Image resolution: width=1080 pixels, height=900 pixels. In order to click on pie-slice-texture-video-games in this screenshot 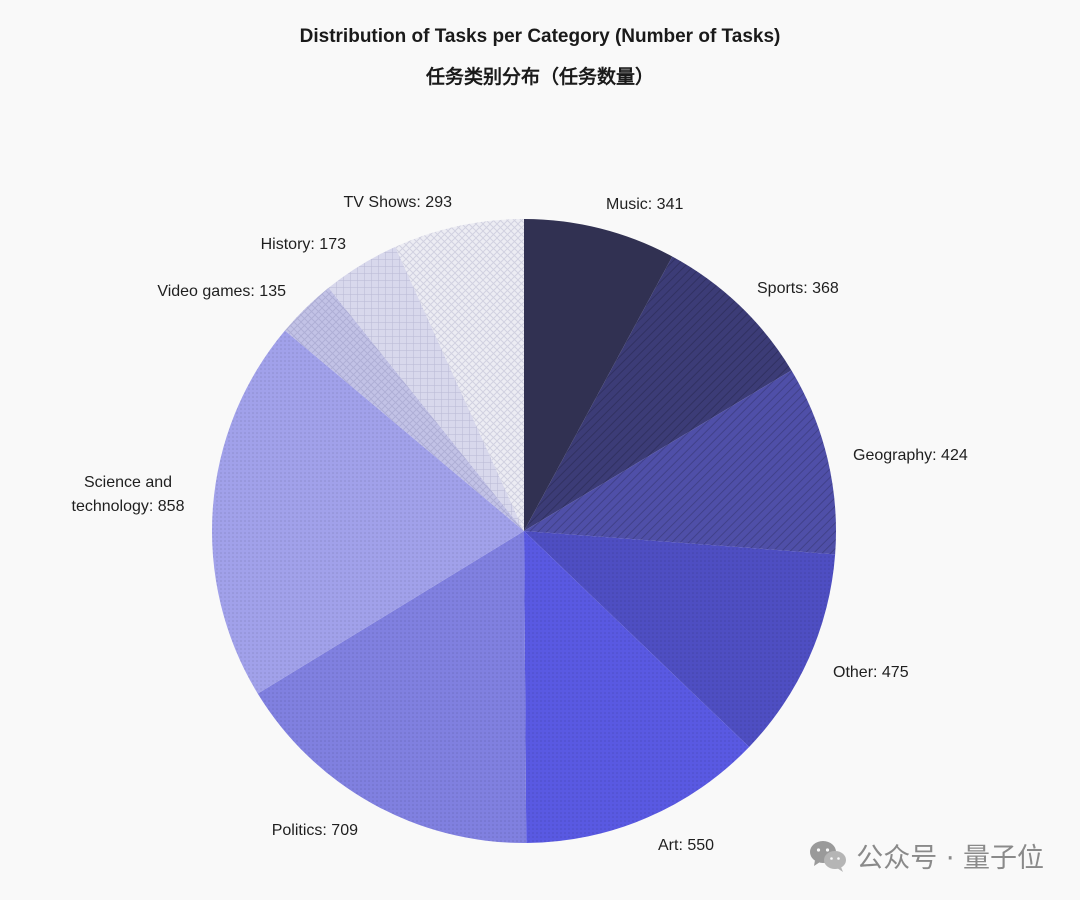, I will do `click(404, 409)`.